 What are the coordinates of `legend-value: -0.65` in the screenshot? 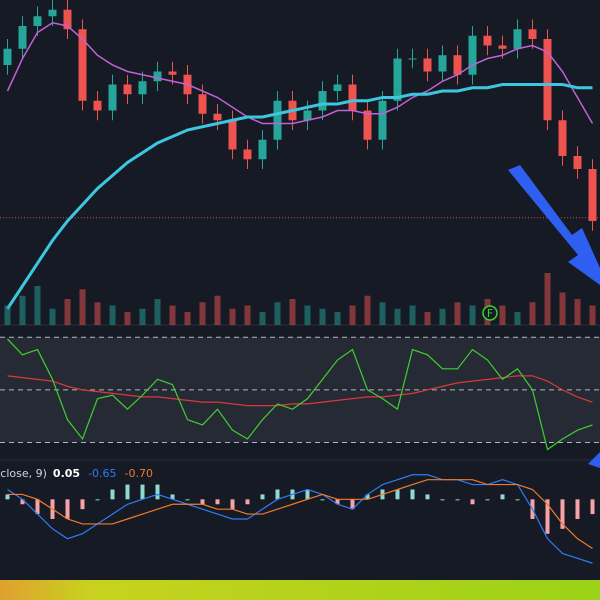 It's located at (102, 473).